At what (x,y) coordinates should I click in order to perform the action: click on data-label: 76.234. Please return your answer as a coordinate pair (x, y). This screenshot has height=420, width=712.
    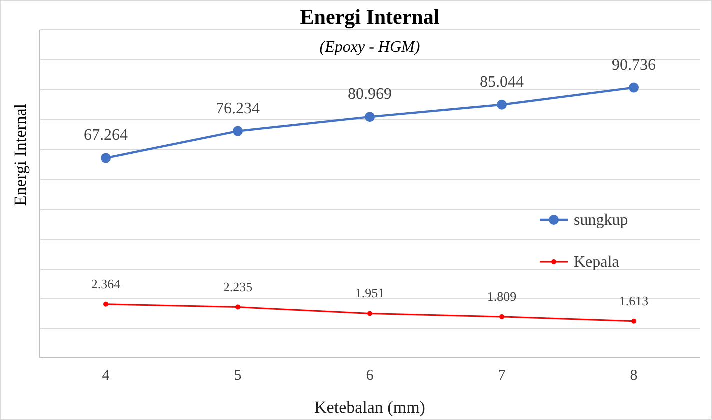
    Looking at the image, I should click on (238, 109).